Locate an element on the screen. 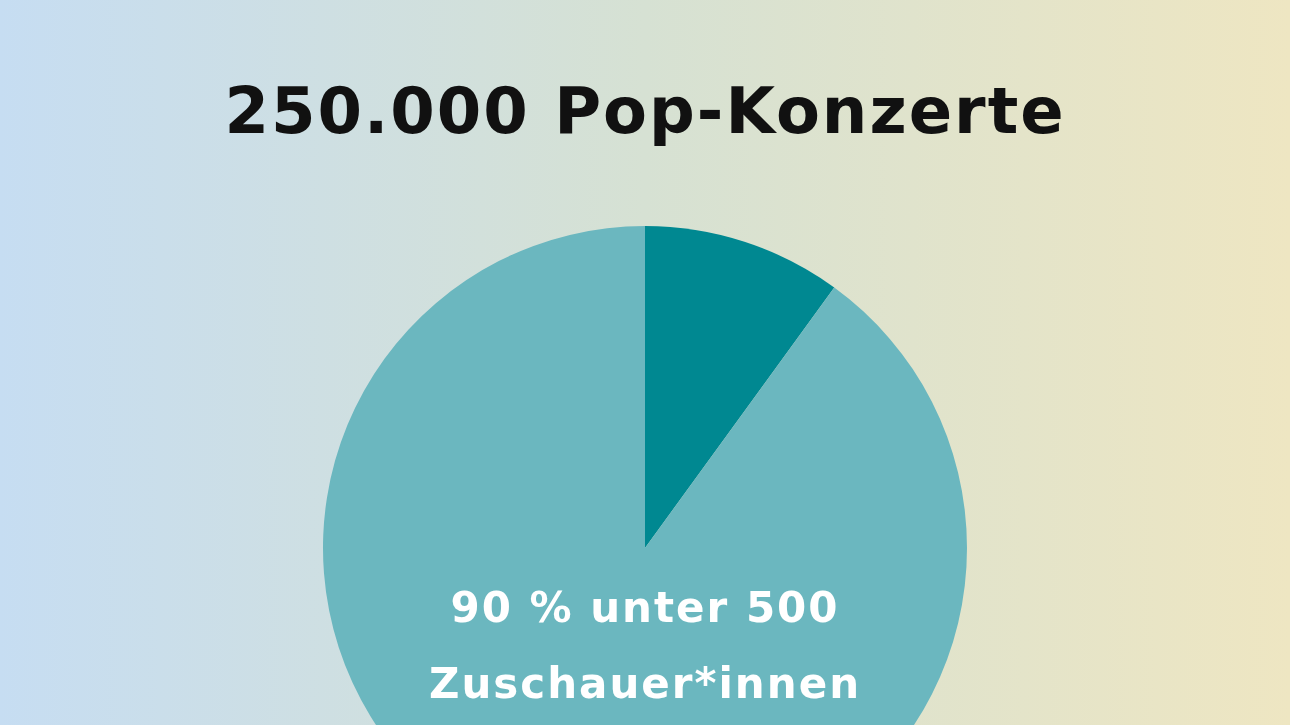  chart-title: 250.000 Pop-Konzerte is located at coordinates (645, 111).